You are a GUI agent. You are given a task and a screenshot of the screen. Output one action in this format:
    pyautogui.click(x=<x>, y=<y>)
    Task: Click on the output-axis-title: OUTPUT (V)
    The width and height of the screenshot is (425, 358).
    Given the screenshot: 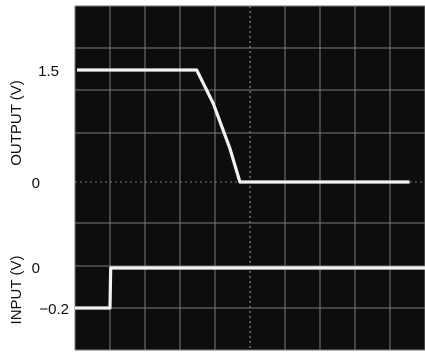 What is the action you would take?
    pyautogui.click(x=16, y=123)
    